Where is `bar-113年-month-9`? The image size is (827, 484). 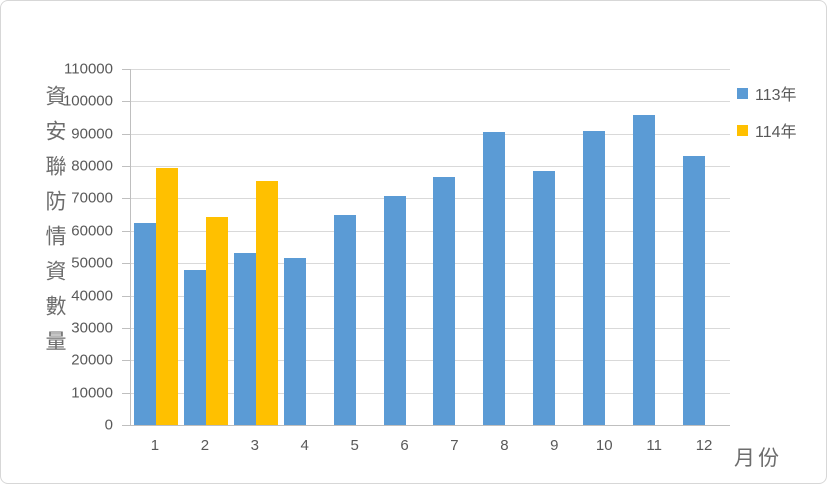 bar-113年-month-9 is located at coordinates (544, 298).